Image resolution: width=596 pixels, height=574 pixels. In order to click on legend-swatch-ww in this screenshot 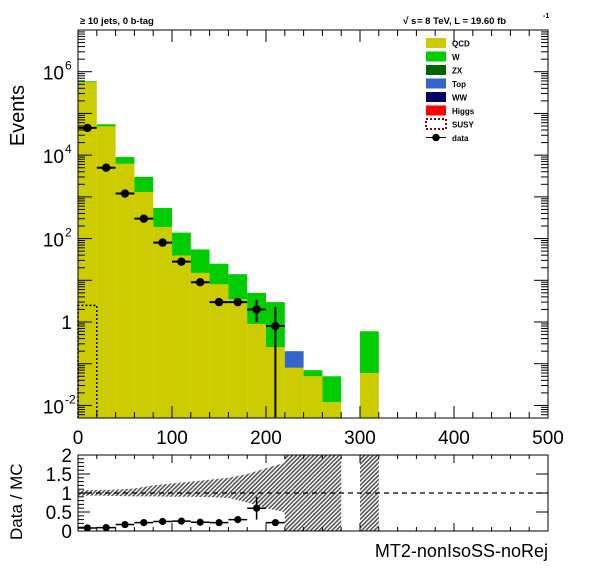, I will do `click(436, 97)`.